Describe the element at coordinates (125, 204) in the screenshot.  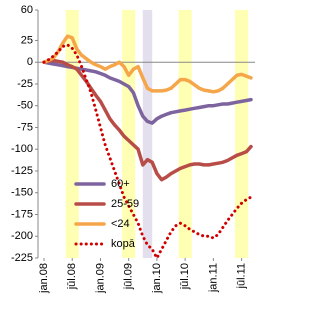
I see `legend-label: 25-59` at that location.